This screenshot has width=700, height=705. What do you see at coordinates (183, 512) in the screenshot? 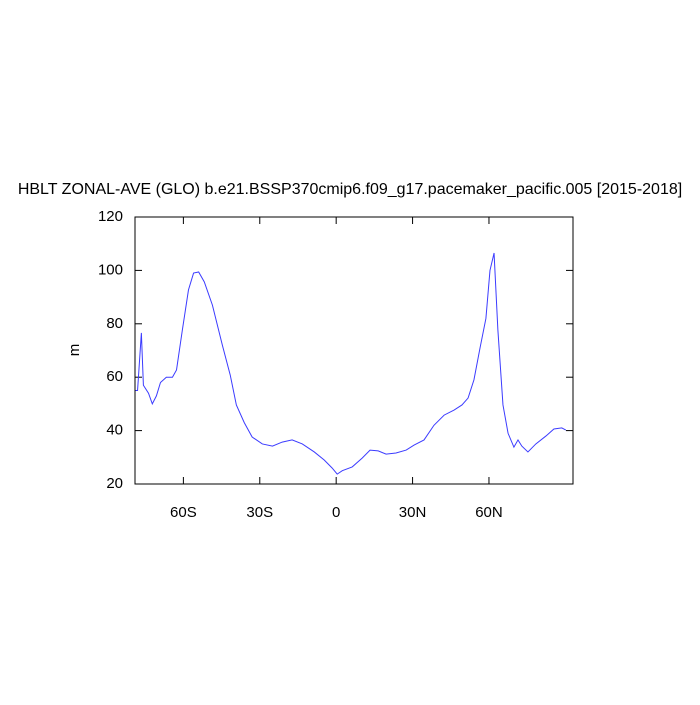
I see `x-tick-label: 60S` at bounding box center [183, 512].